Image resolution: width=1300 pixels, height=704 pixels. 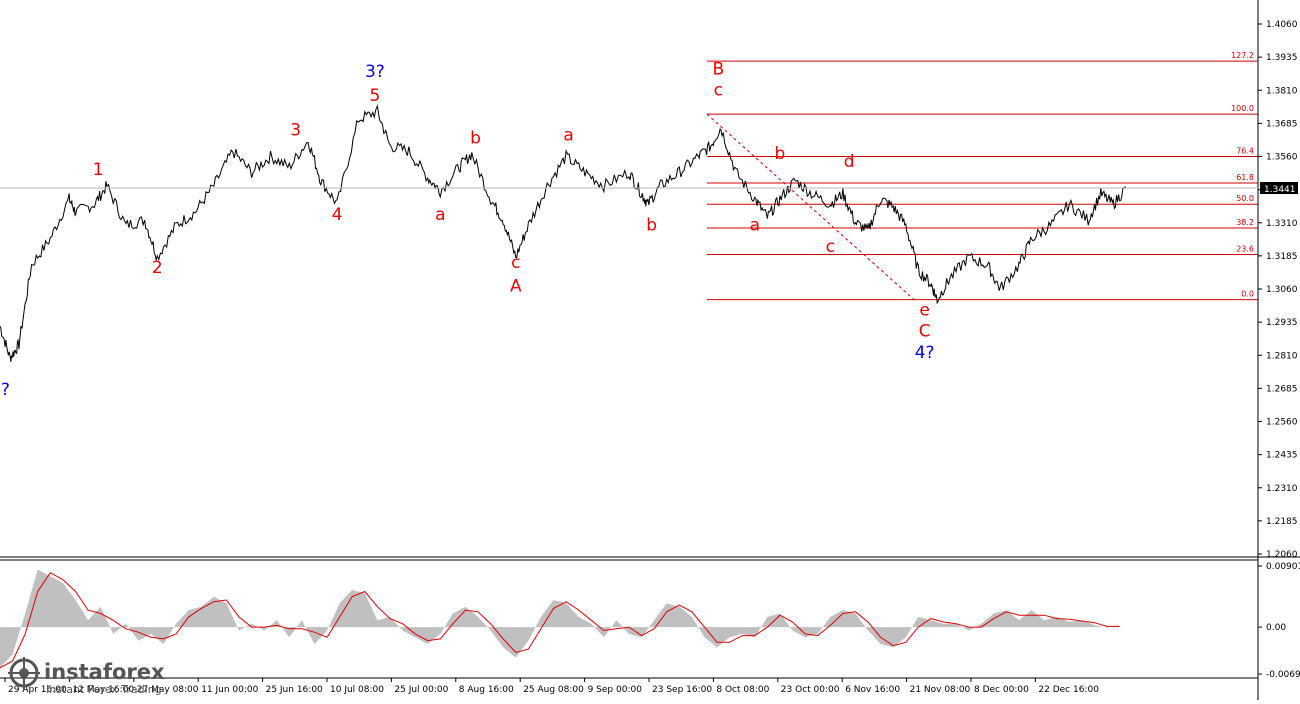 What do you see at coordinates (1282, 224) in the screenshot?
I see `y-tick-label: 1.3310` at bounding box center [1282, 224].